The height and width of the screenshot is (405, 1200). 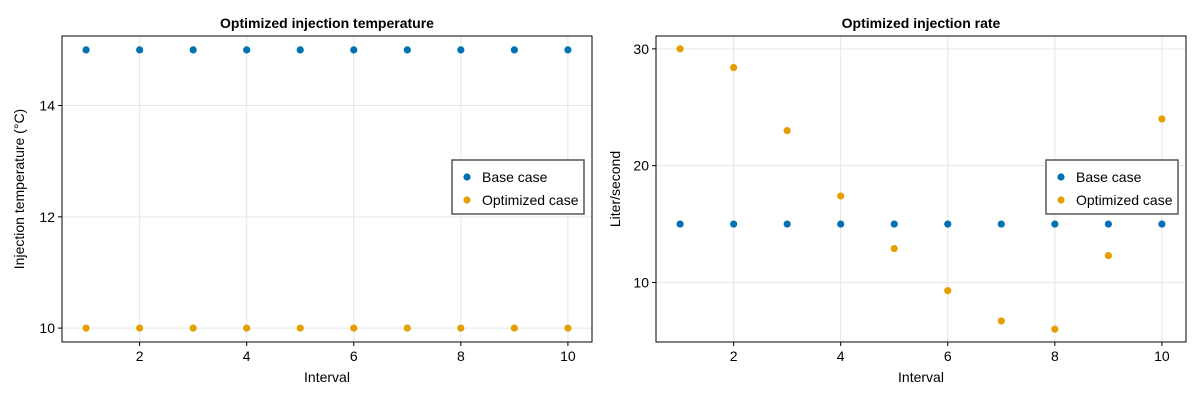 What do you see at coordinates (641, 49) in the screenshot?
I see `y-tick-label: 30` at bounding box center [641, 49].